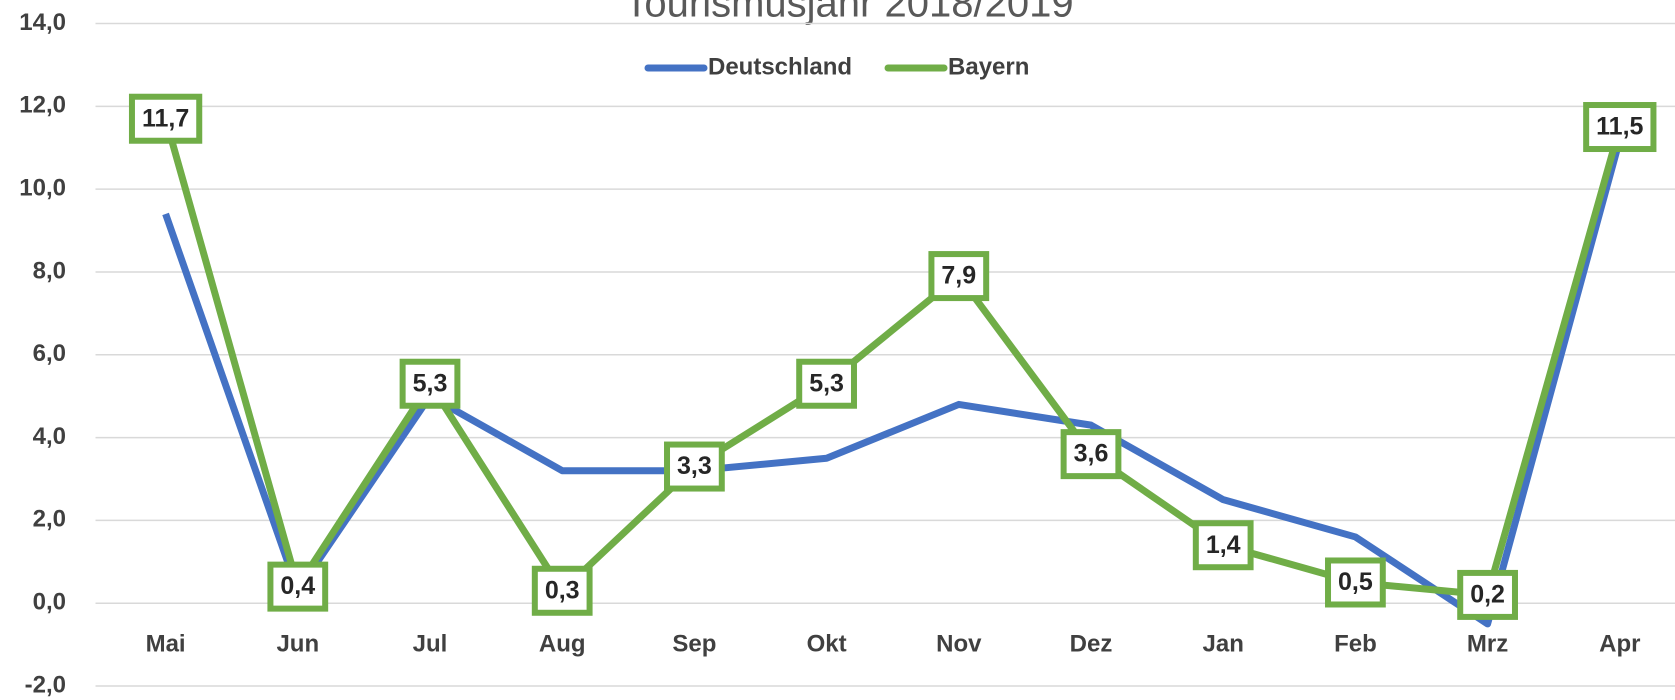 Image resolution: width=1675 pixels, height=700 pixels. I want to click on x-tick-label: Nov, so click(959, 643).